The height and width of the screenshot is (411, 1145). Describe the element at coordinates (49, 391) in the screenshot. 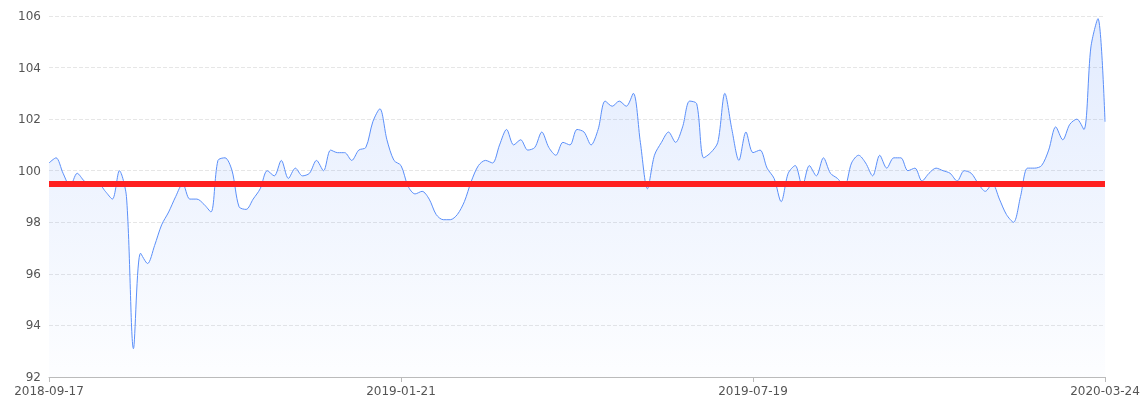

I see `x-tick-label: 2018-09-17` at that location.